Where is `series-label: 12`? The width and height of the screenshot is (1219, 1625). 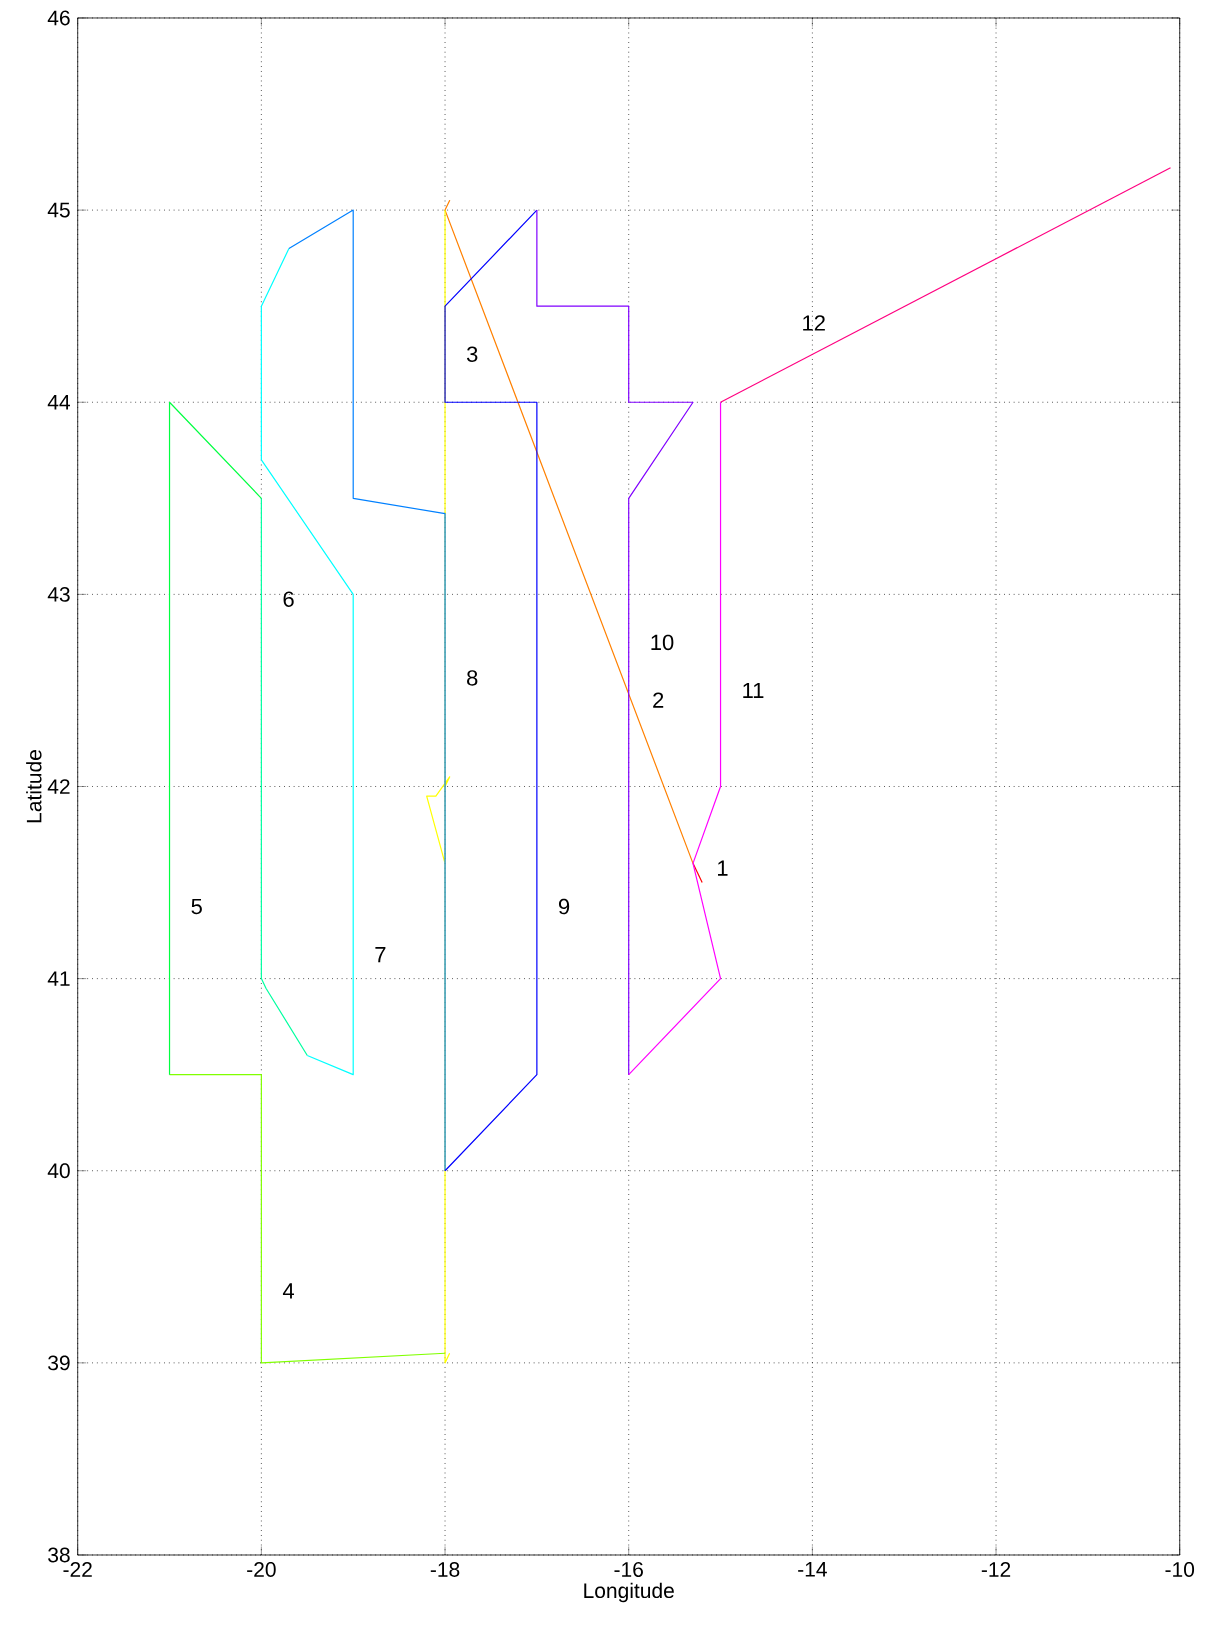
series-label: 12 is located at coordinates (814, 323).